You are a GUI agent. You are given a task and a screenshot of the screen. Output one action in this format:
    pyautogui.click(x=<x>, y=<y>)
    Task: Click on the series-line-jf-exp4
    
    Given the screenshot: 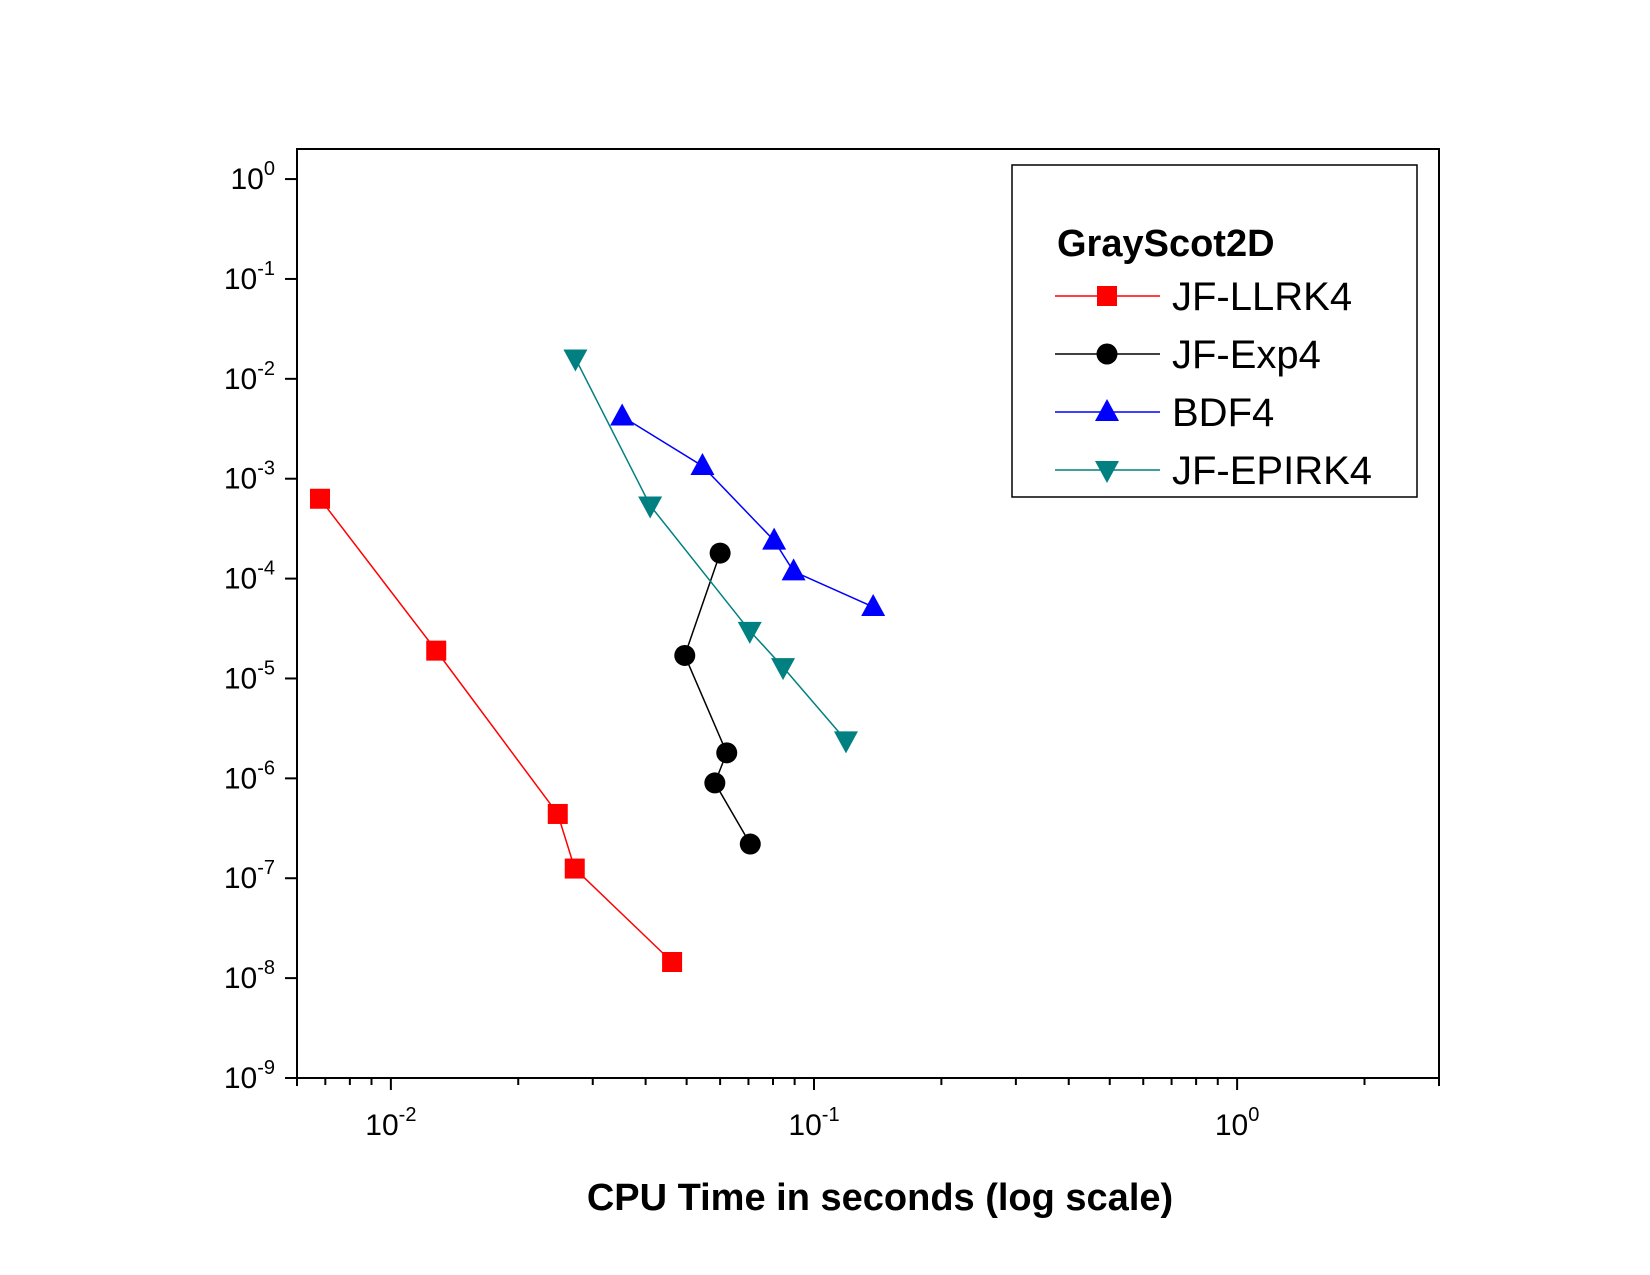 What is the action you would take?
    pyautogui.click(x=717, y=698)
    